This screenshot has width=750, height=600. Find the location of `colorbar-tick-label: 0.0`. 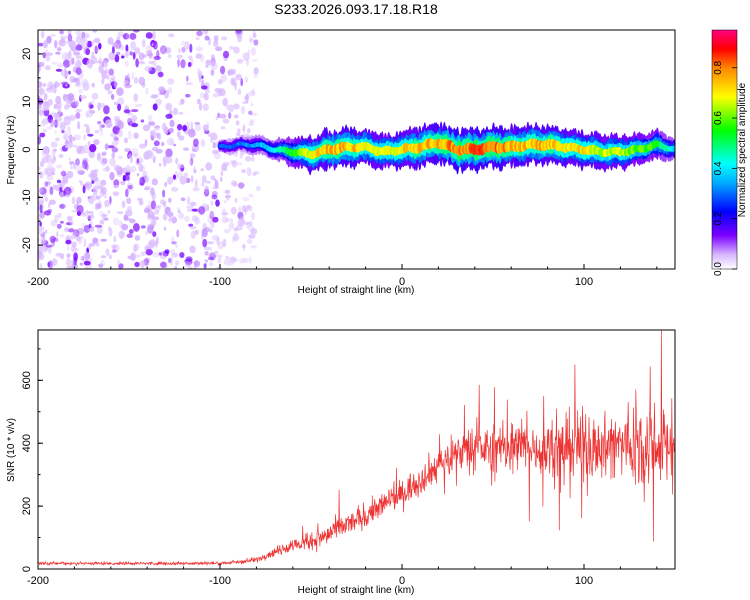

colorbar-tick-label: 0.0 is located at coordinates (718, 269).